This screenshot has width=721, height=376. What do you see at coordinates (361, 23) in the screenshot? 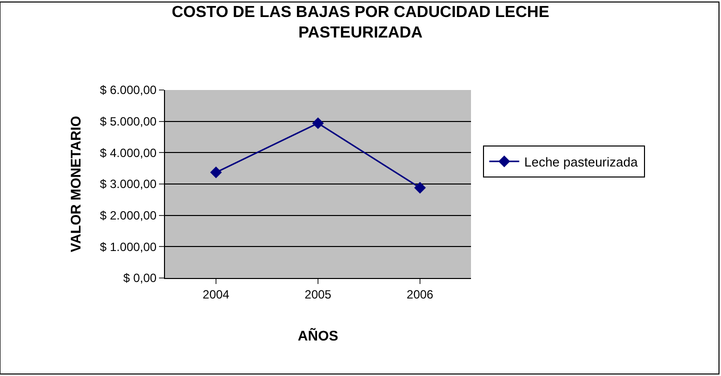
I see `chart-title: COSTO DE LAS BAJAS POR CADUCIDAD LECHE PASTEURIZADA` at bounding box center [361, 23].